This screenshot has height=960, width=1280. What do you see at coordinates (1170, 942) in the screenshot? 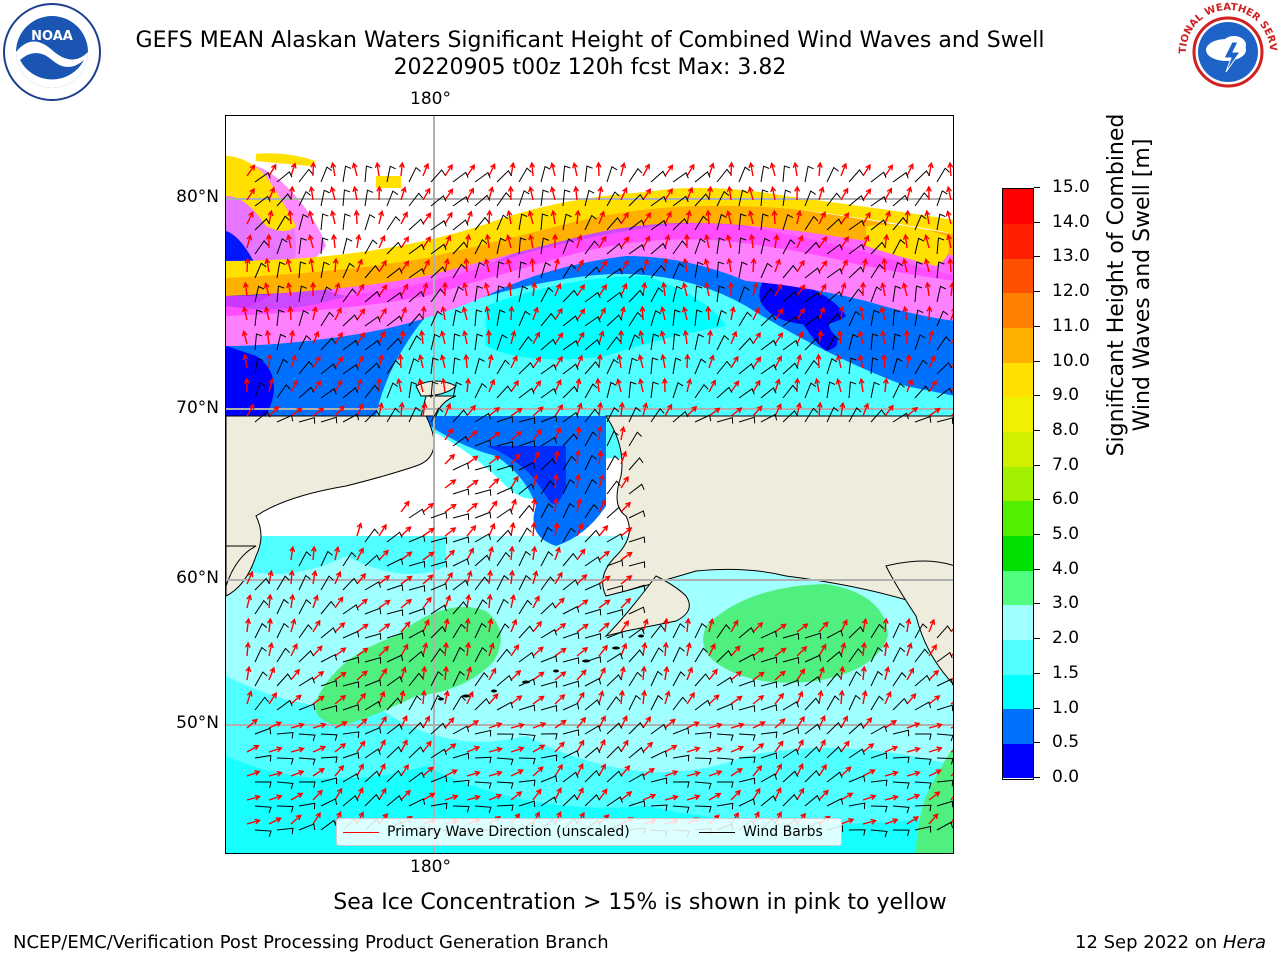
I see `footer-date: 12 Sep 2022 on Hera` at bounding box center [1170, 942].